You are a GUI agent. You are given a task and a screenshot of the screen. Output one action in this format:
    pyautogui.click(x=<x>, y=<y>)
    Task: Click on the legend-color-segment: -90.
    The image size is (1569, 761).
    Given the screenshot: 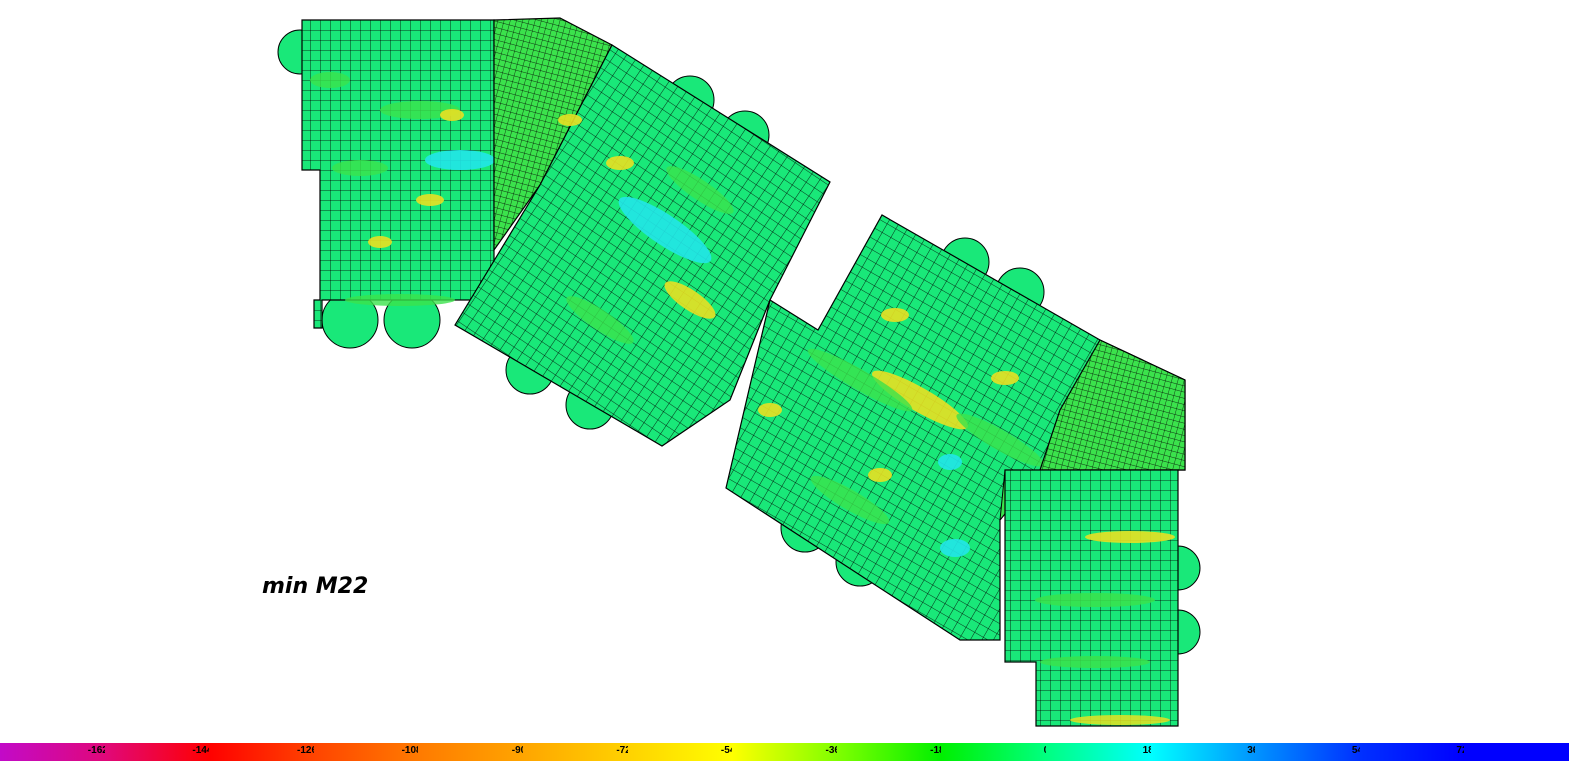 What is the action you would take?
    pyautogui.click(x=473, y=752)
    